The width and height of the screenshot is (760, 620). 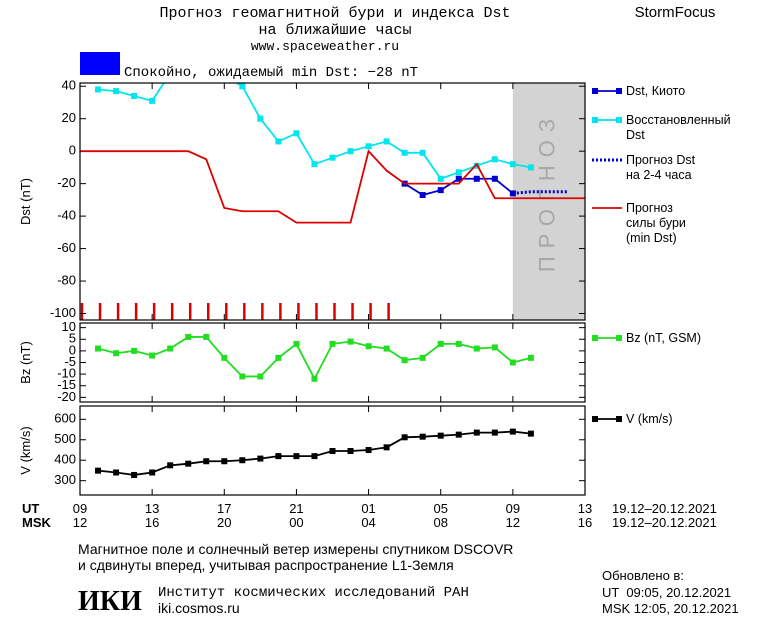 I want to click on legend-label: Bz (nT, GSM), so click(x=664, y=338).